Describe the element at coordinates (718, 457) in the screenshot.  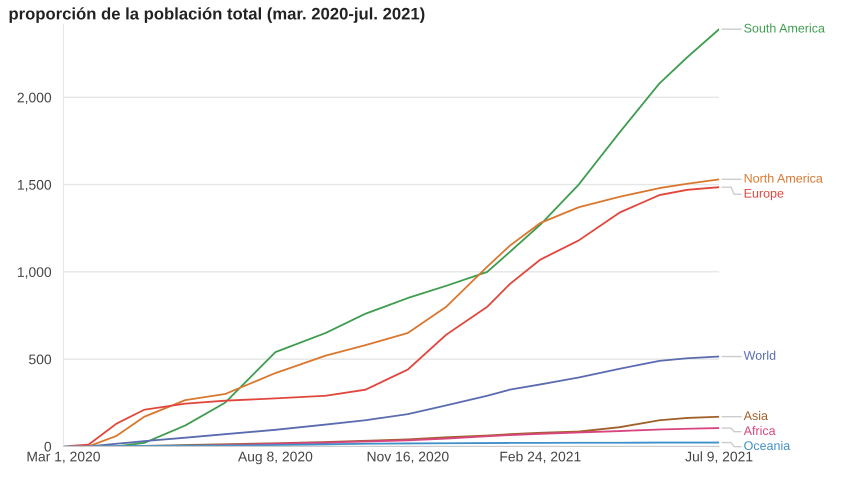
I see `x-tick-label: Jul 9, 2021` at that location.